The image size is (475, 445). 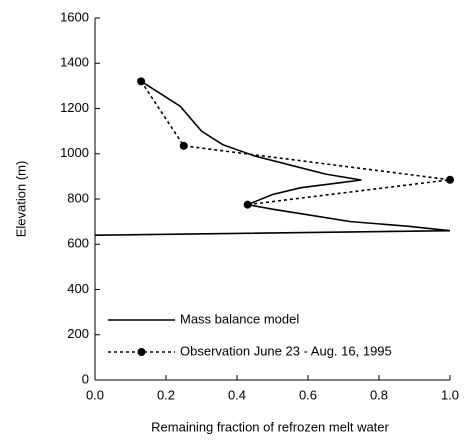 I want to click on x-tick-label: 0.0, so click(x=95, y=394).